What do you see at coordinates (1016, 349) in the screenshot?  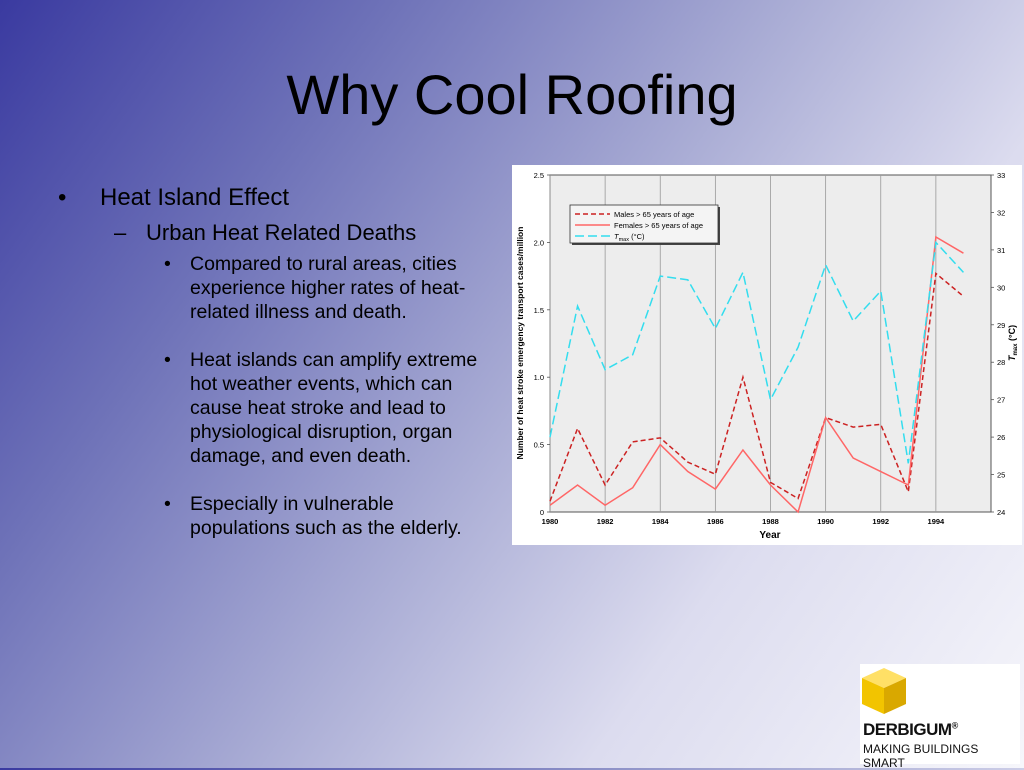 I see `y-axis-right-label-sub: max` at bounding box center [1016, 349].